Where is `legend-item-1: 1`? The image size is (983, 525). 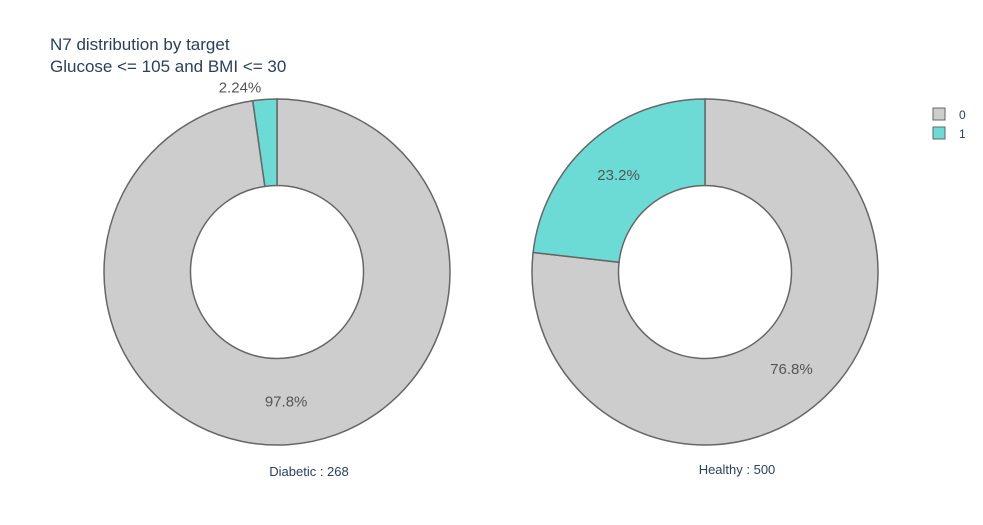 legend-item-1: 1 is located at coordinates (949, 133).